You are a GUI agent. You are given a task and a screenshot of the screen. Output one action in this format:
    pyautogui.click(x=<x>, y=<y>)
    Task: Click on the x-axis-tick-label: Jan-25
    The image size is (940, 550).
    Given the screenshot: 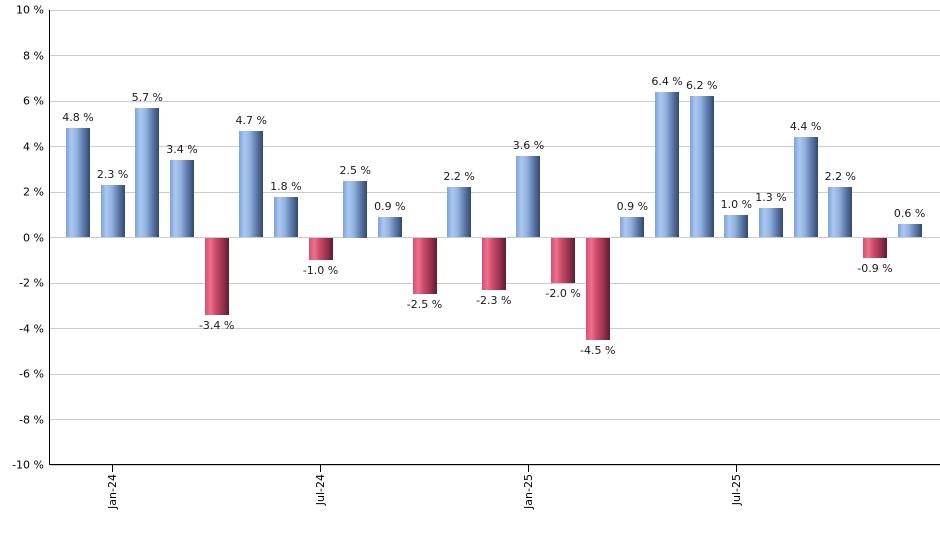 What is the action you would take?
    pyautogui.click(x=528, y=491)
    